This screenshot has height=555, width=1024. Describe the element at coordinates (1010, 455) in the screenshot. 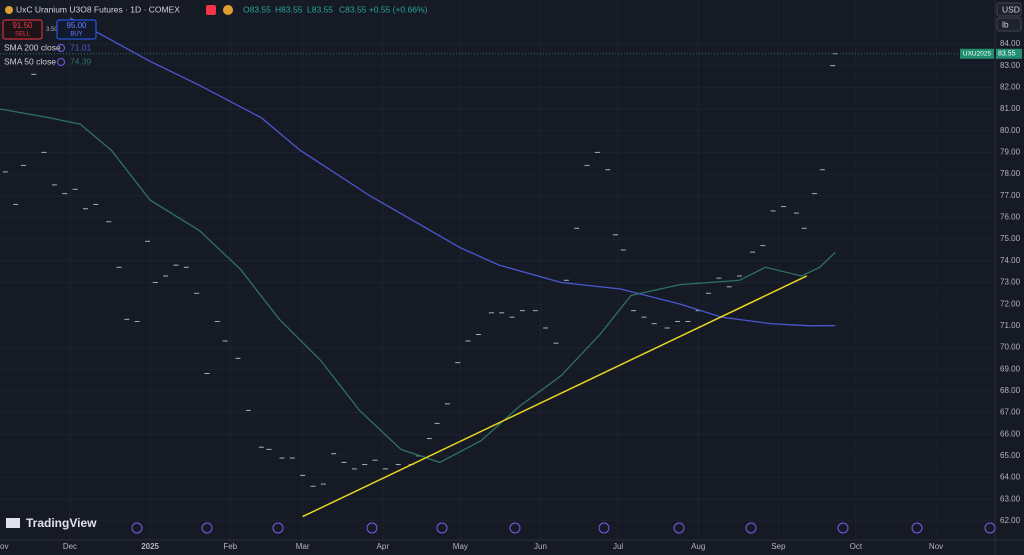

I see `y-tick-label: 65.00` at that location.